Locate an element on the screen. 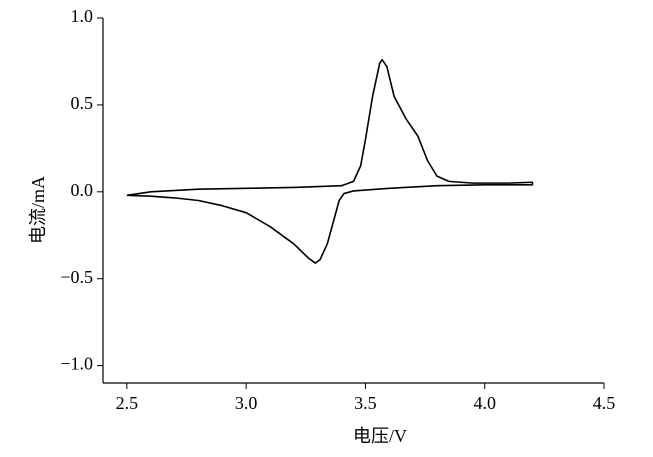 The height and width of the screenshot is (457, 653). y-tick-label: 0.0 is located at coordinates (82, 190).